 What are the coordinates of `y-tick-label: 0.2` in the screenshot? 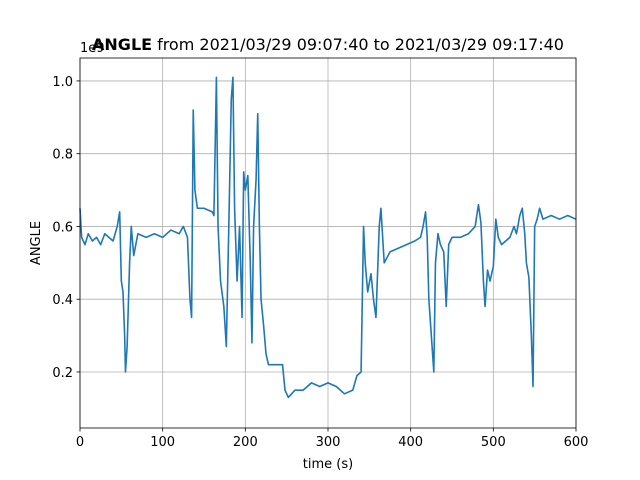 It's located at (62, 373).